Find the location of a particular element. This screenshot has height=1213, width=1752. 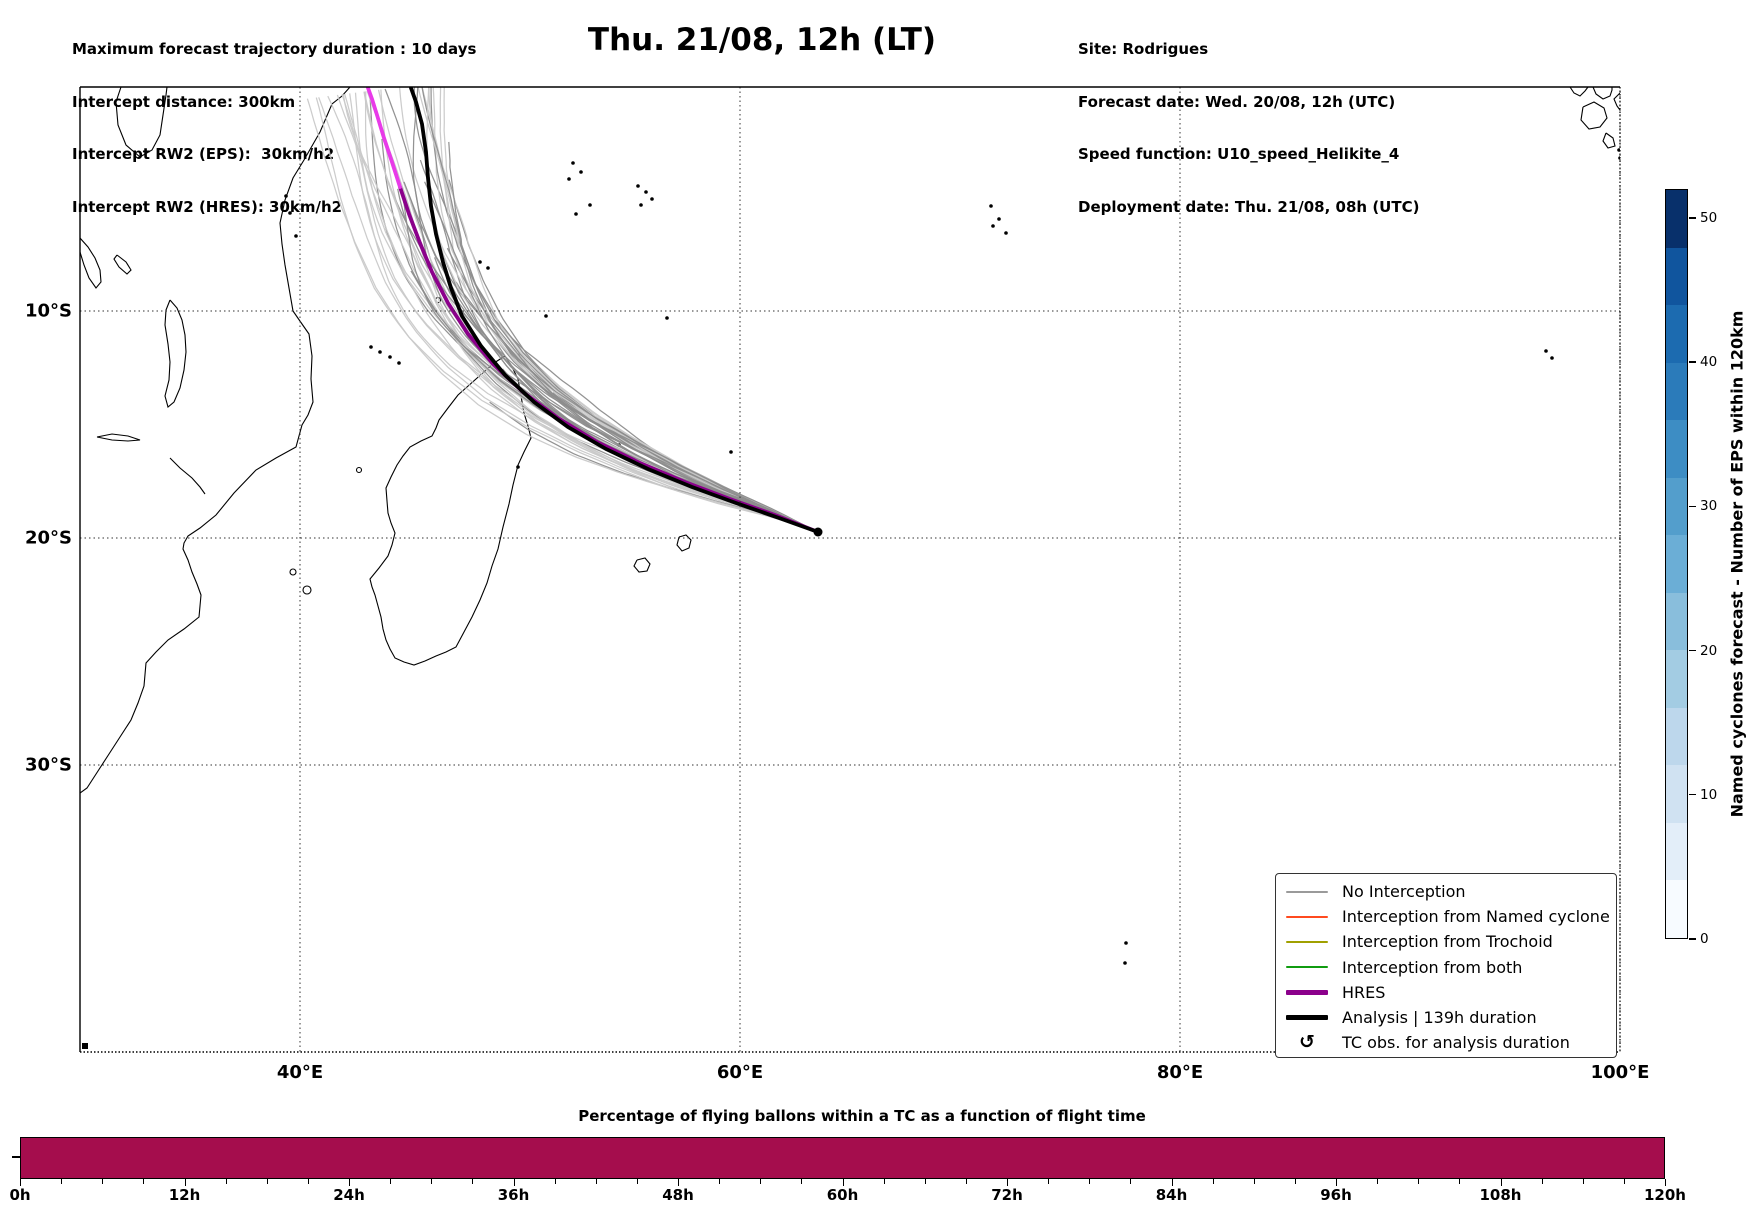

africa-coastline is located at coordinates (215, 440).